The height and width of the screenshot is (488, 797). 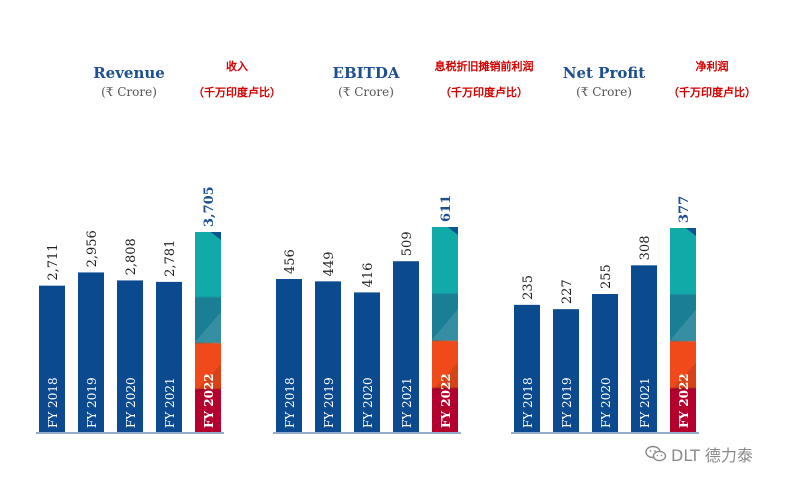 I want to click on watermark: DLT 德力泰, so click(x=715, y=454).